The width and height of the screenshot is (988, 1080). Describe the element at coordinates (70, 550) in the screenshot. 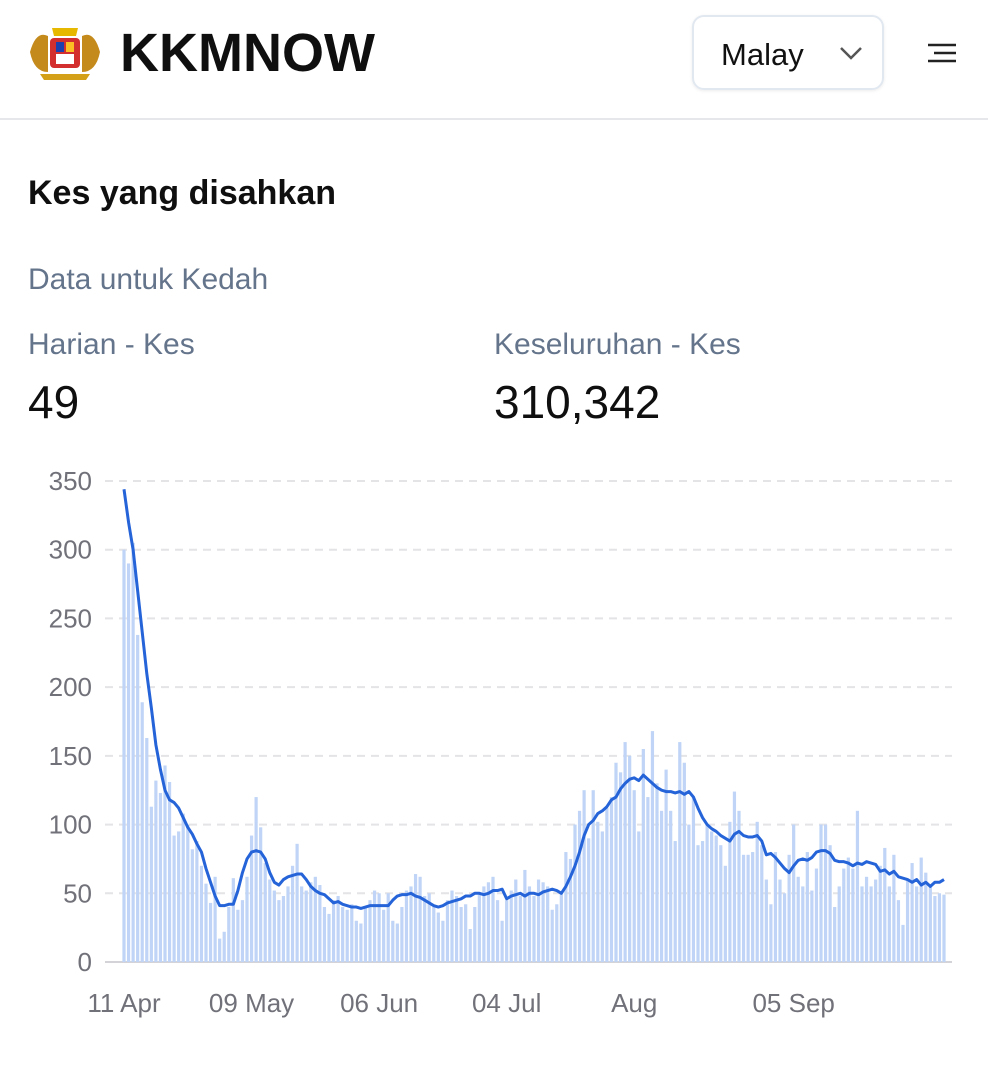

I see `y-tick-label: 300` at that location.